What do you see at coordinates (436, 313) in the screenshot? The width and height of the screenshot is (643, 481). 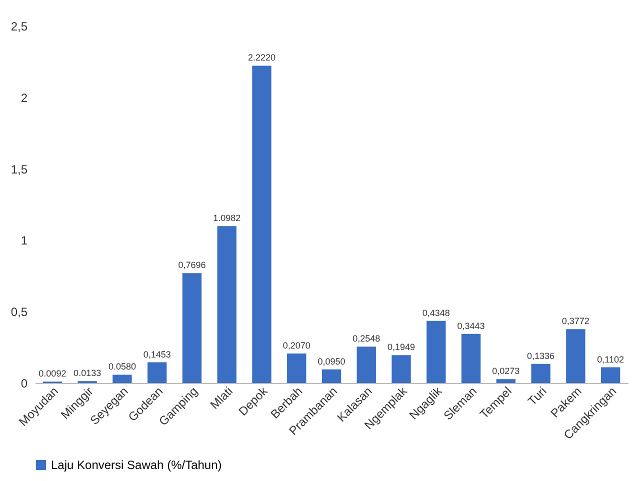 I see `data-label: 0,4348` at bounding box center [436, 313].